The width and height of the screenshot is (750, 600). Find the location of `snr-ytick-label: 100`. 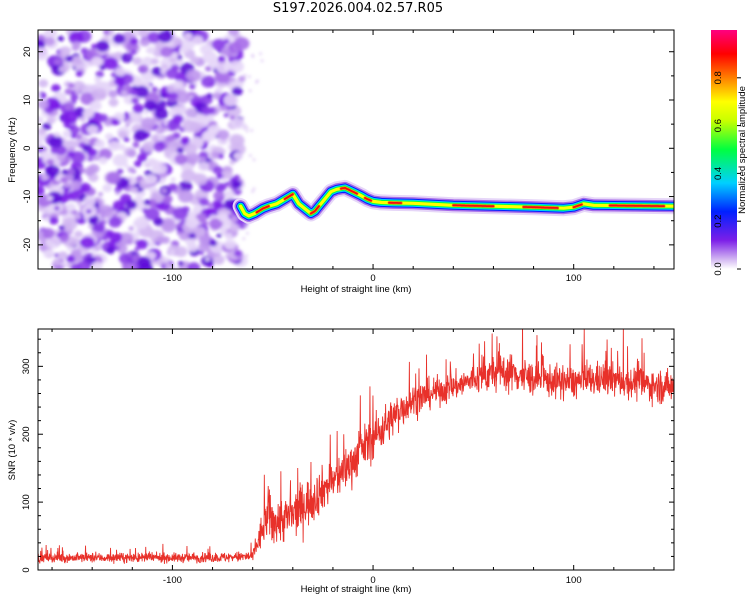

snr-ytick-label: 100 is located at coordinates (26, 502).